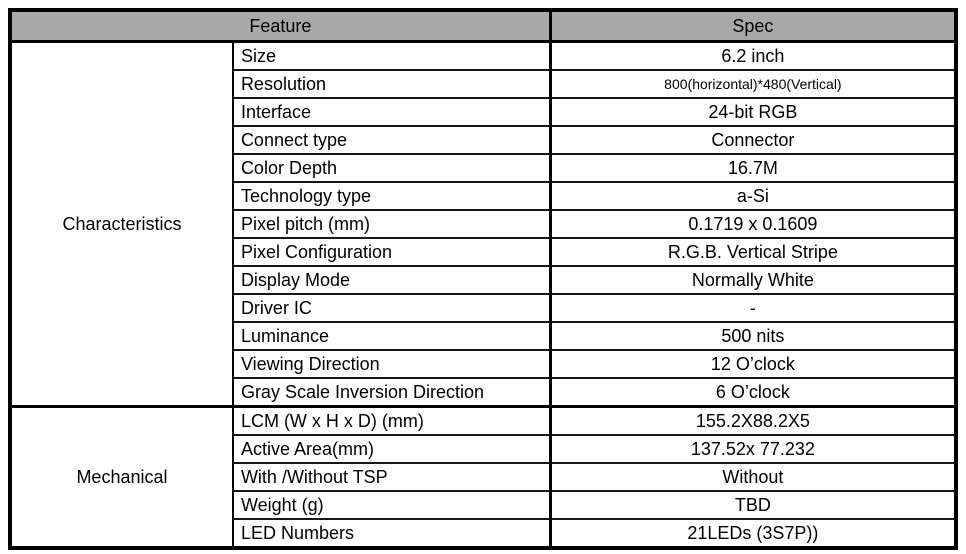  Describe the element at coordinates (391, 251) in the screenshot. I see `feature-cell: Pixel Configuration` at that location.